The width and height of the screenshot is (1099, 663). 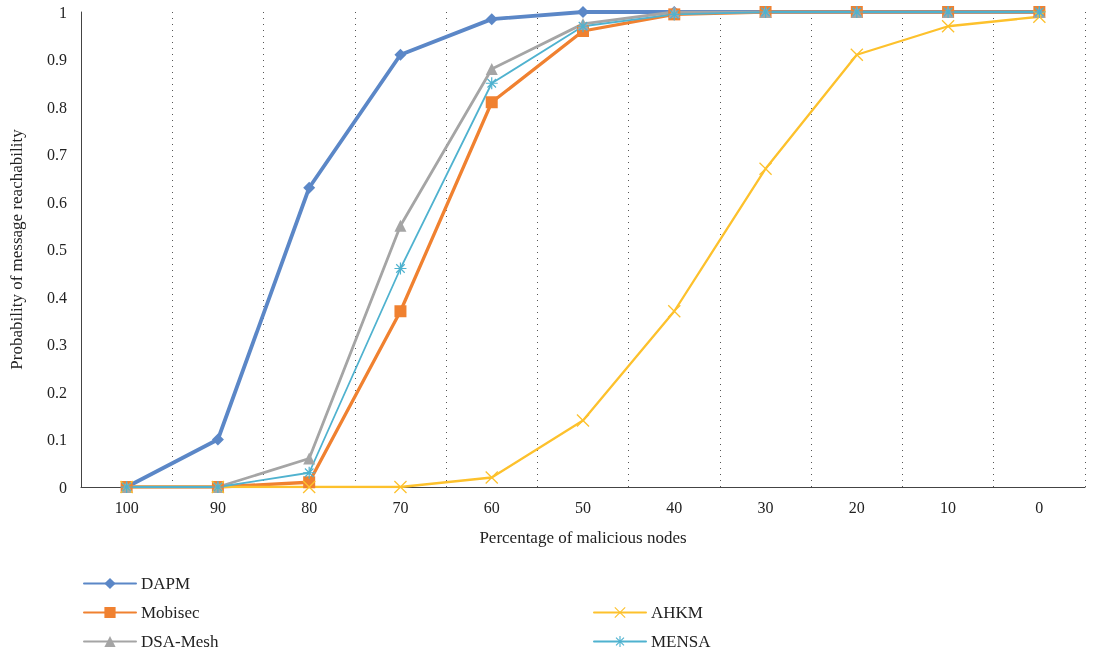 What do you see at coordinates (57, 154) in the screenshot?
I see `y-tick-label: 0.7` at bounding box center [57, 154].